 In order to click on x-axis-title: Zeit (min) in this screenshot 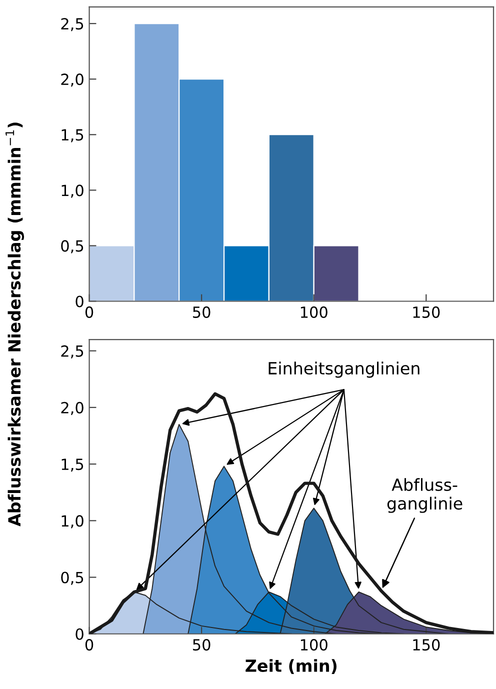, I will do `click(291, 666)`.